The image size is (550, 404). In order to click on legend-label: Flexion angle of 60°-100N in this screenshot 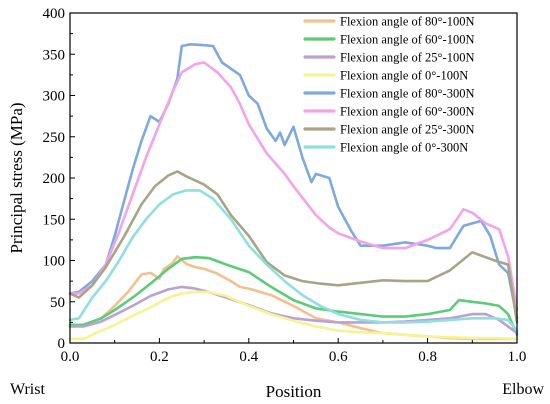, I will do `click(407, 40)`.